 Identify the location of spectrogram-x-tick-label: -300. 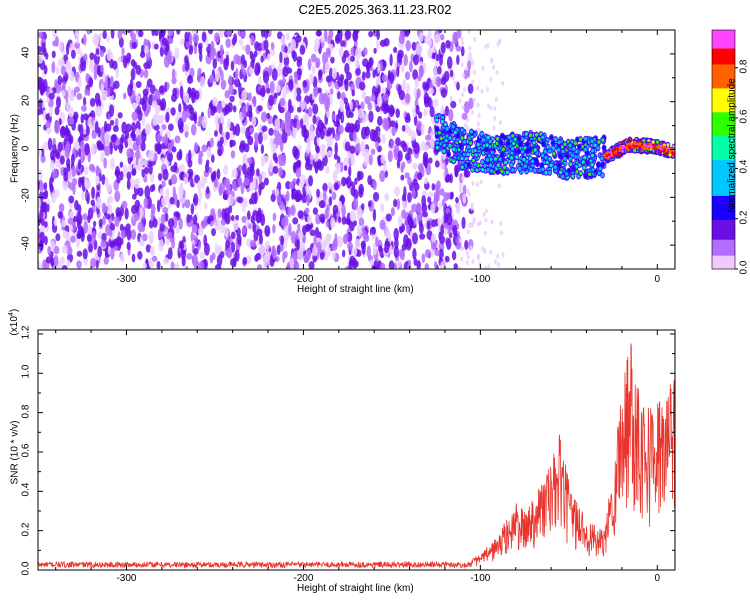
(126, 279).